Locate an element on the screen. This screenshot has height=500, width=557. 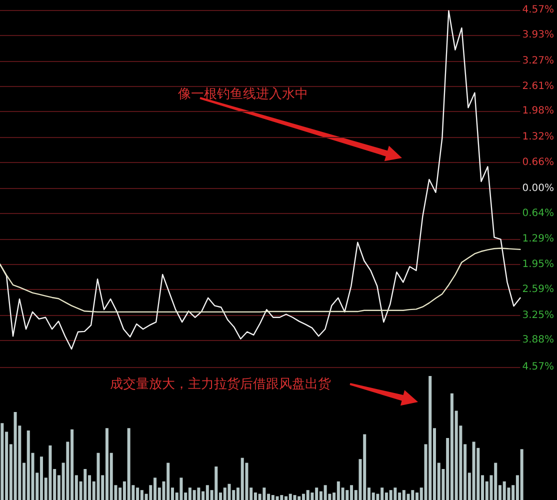
y-tick-label: 2.61% is located at coordinates (538, 86).